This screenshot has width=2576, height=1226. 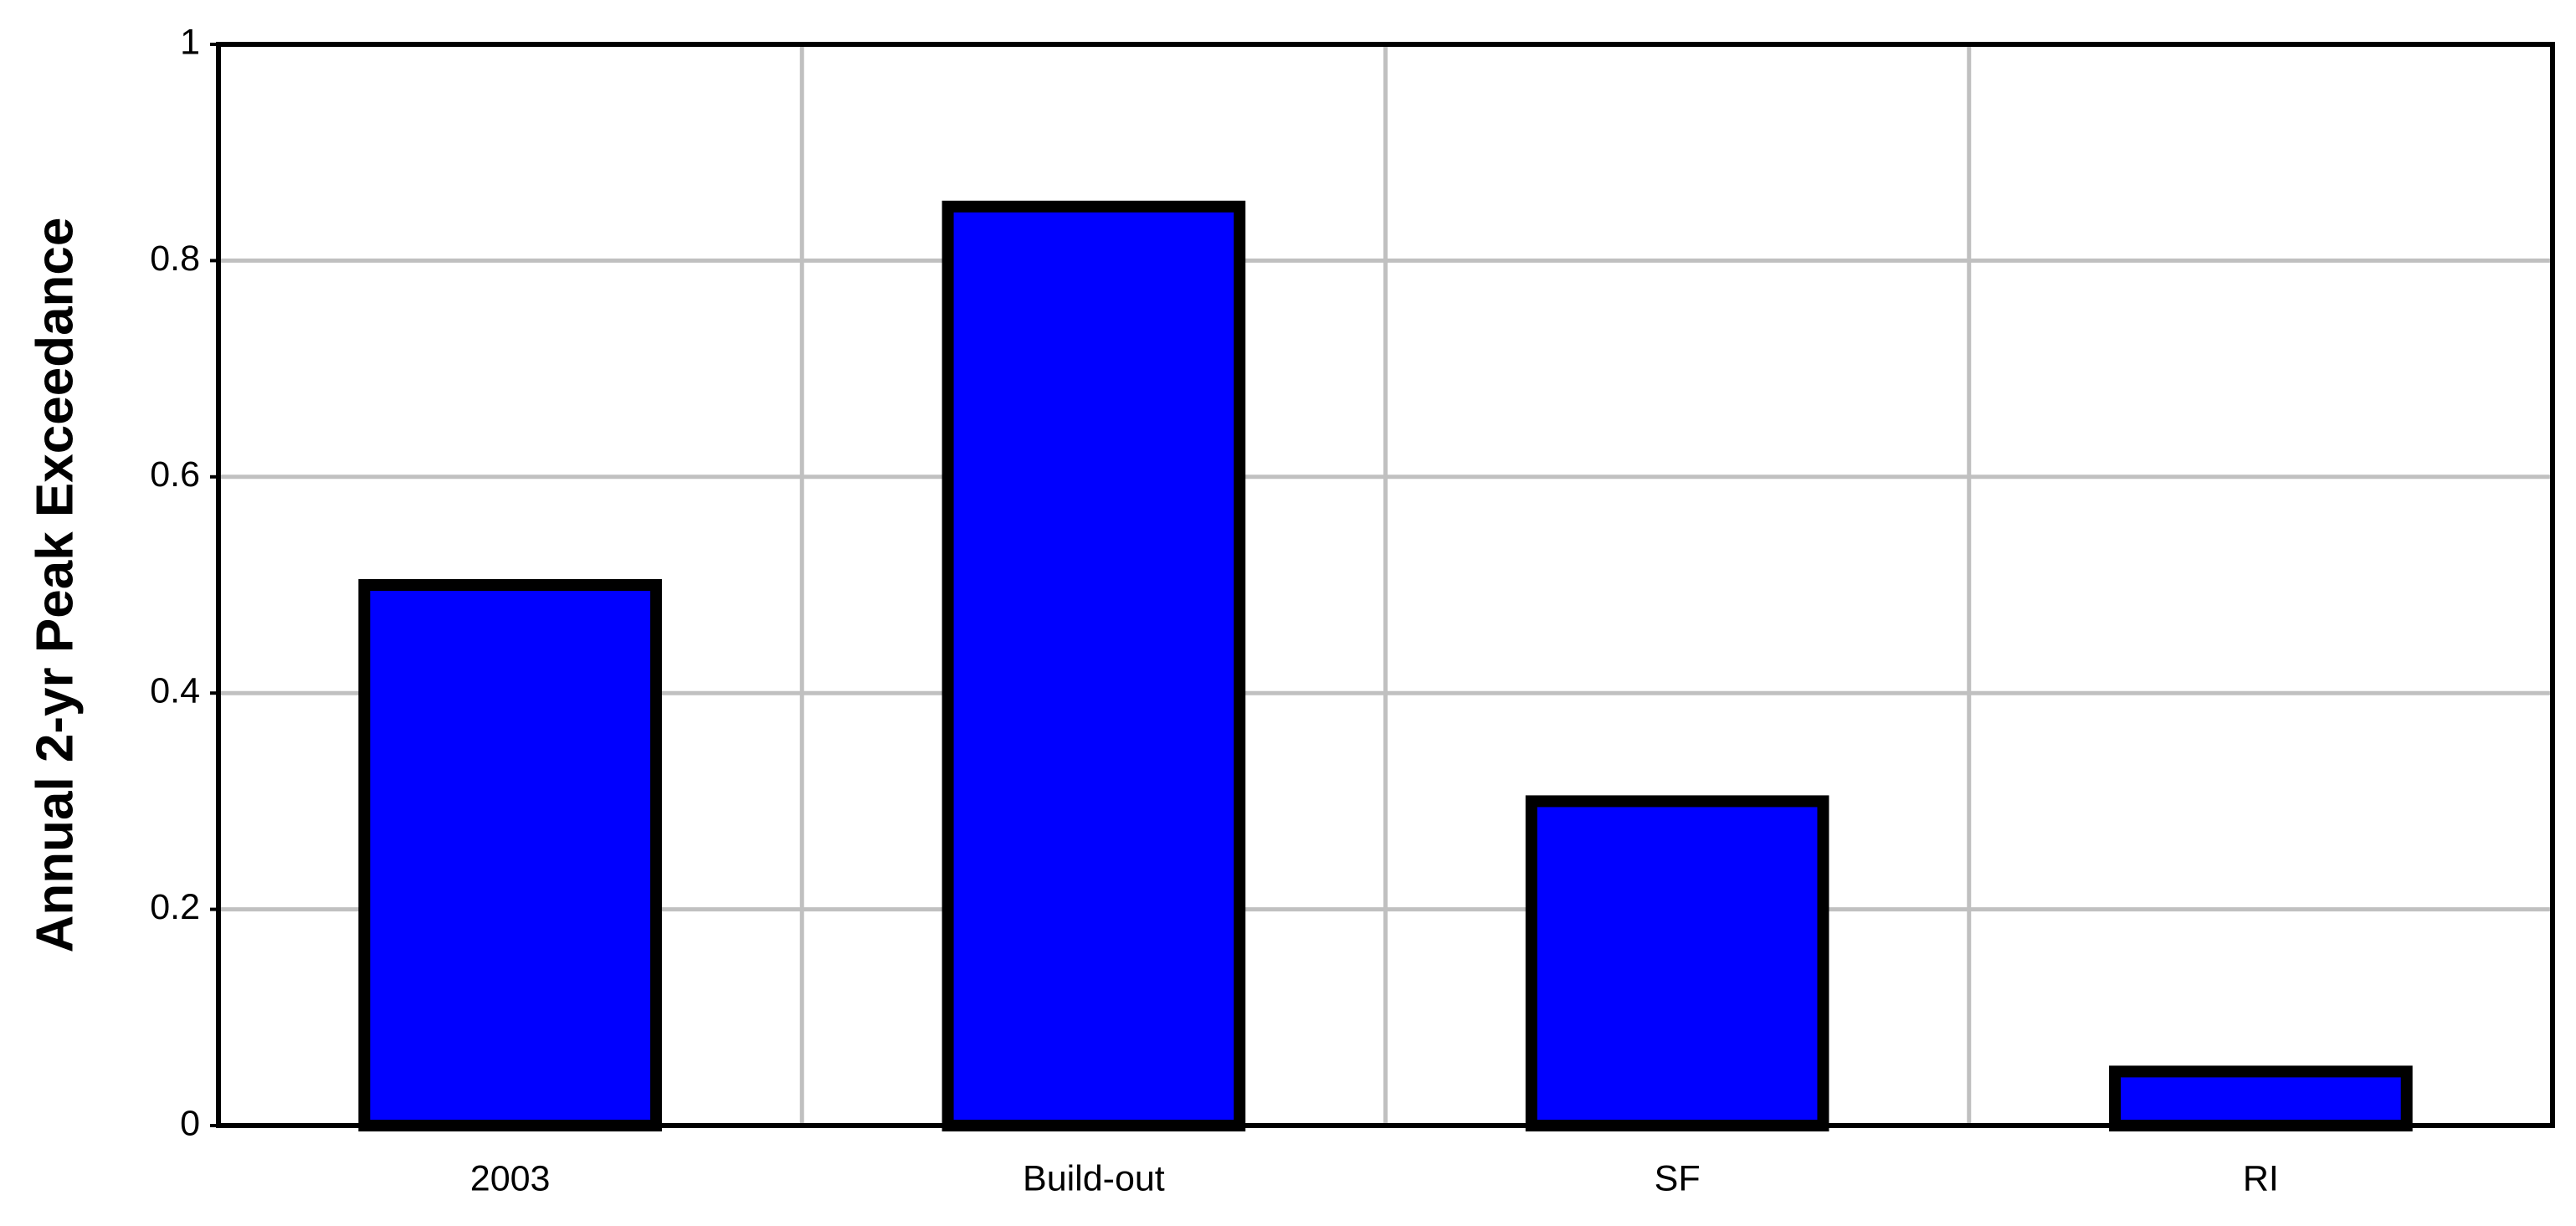 What do you see at coordinates (2261, 1178) in the screenshot?
I see `x-tick-label: RI` at bounding box center [2261, 1178].